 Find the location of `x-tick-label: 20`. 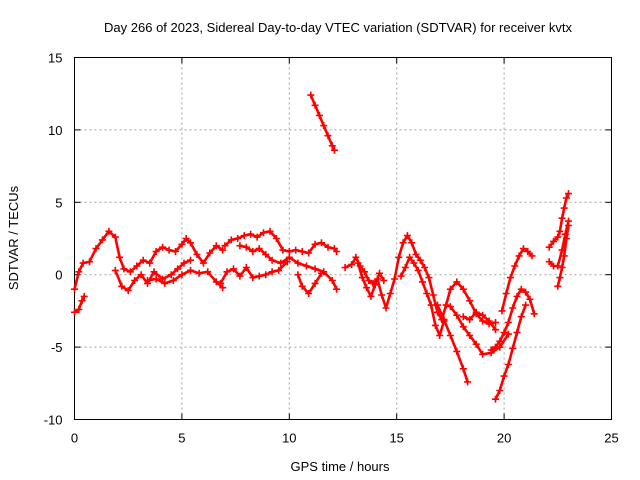

x-tick-label: 20 is located at coordinates (504, 438).